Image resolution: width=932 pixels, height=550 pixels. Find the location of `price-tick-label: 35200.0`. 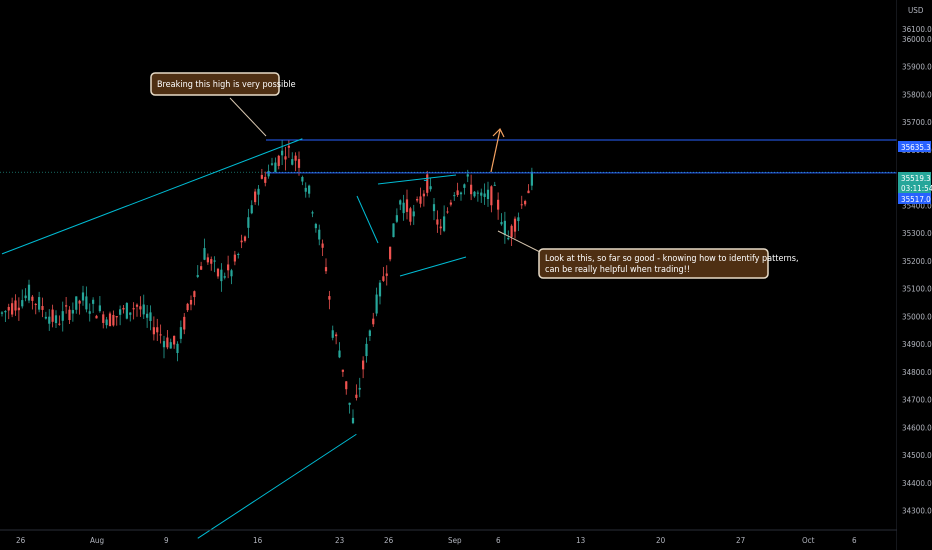

price-tick-label: 35200.0 is located at coordinates (917, 261).